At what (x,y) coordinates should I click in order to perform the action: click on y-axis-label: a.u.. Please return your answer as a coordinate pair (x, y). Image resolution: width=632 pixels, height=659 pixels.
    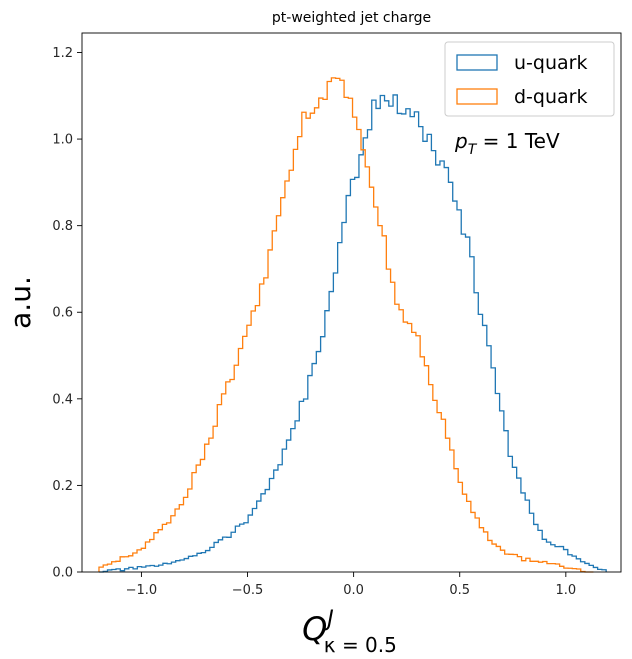
    Looking at the image, I should click on (20, 302).